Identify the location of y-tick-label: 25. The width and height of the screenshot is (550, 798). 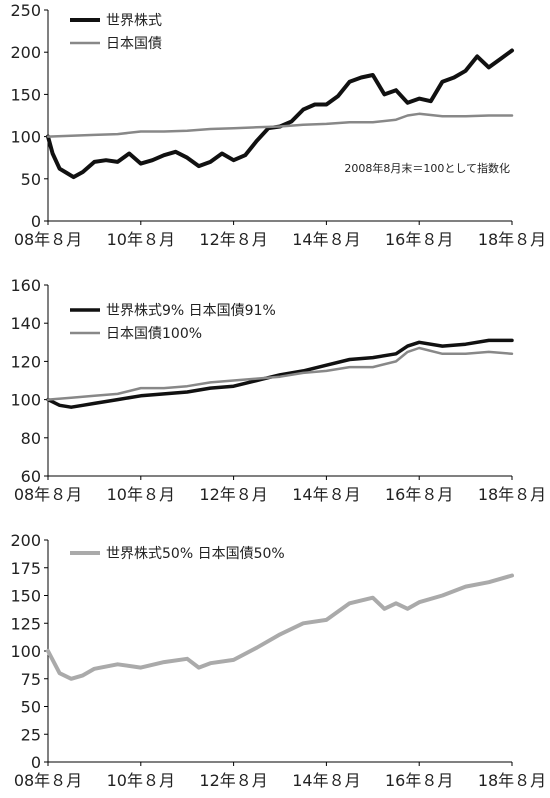
(31, 734).